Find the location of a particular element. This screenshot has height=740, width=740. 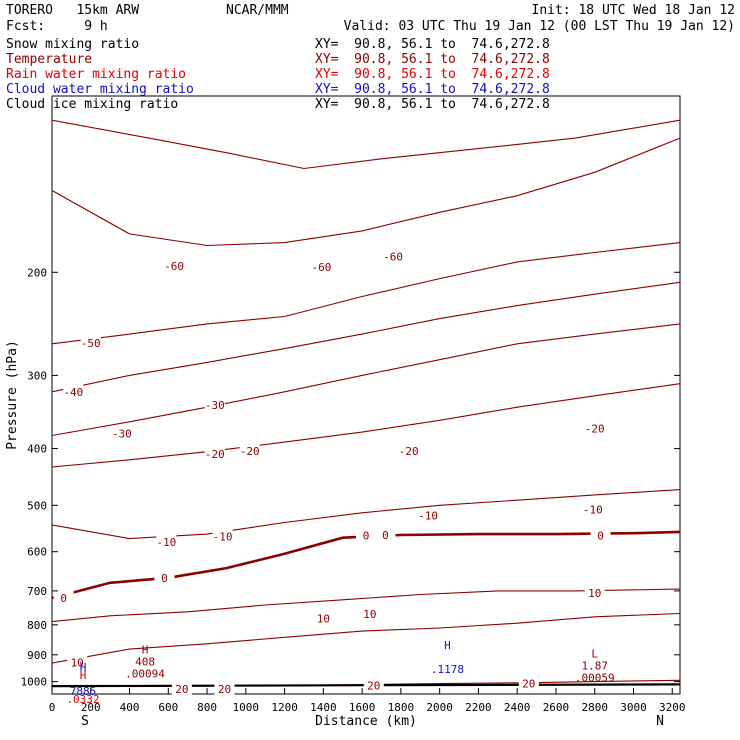

x-tick-label-3200: 3200 is located at coordinates (672, 707).